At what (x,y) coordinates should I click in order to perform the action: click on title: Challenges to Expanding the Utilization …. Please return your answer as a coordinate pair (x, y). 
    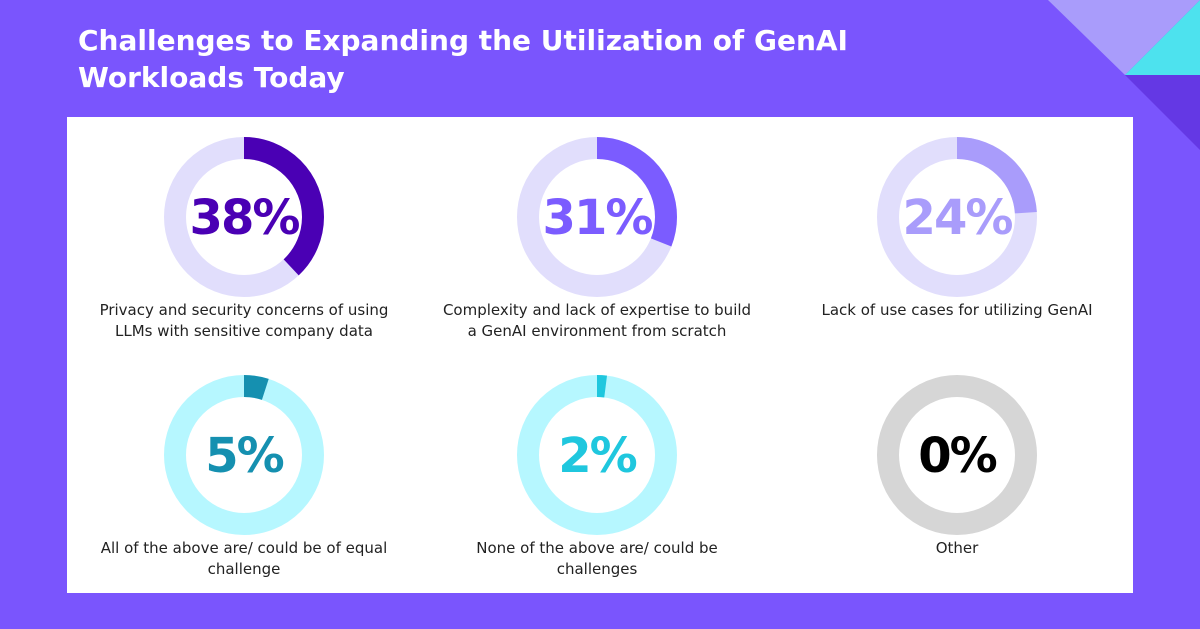
    Looking at the image, I should click on (463, 59).